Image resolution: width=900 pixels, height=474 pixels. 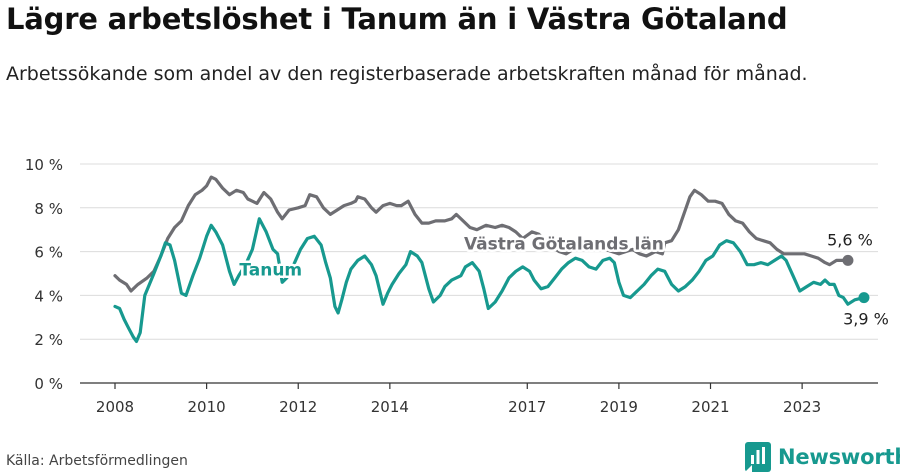 What do you see at coordinates (758, 457) in the screenshot?
I see `newsworthy-logo-icon` at bounding box center [758, 457].